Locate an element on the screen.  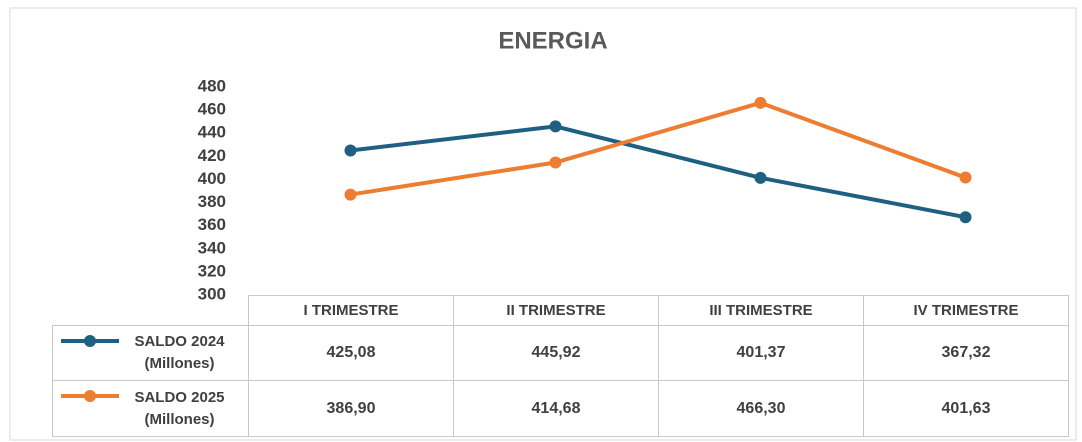
value-cell: 386,90 is located at coordinates (351, 408).